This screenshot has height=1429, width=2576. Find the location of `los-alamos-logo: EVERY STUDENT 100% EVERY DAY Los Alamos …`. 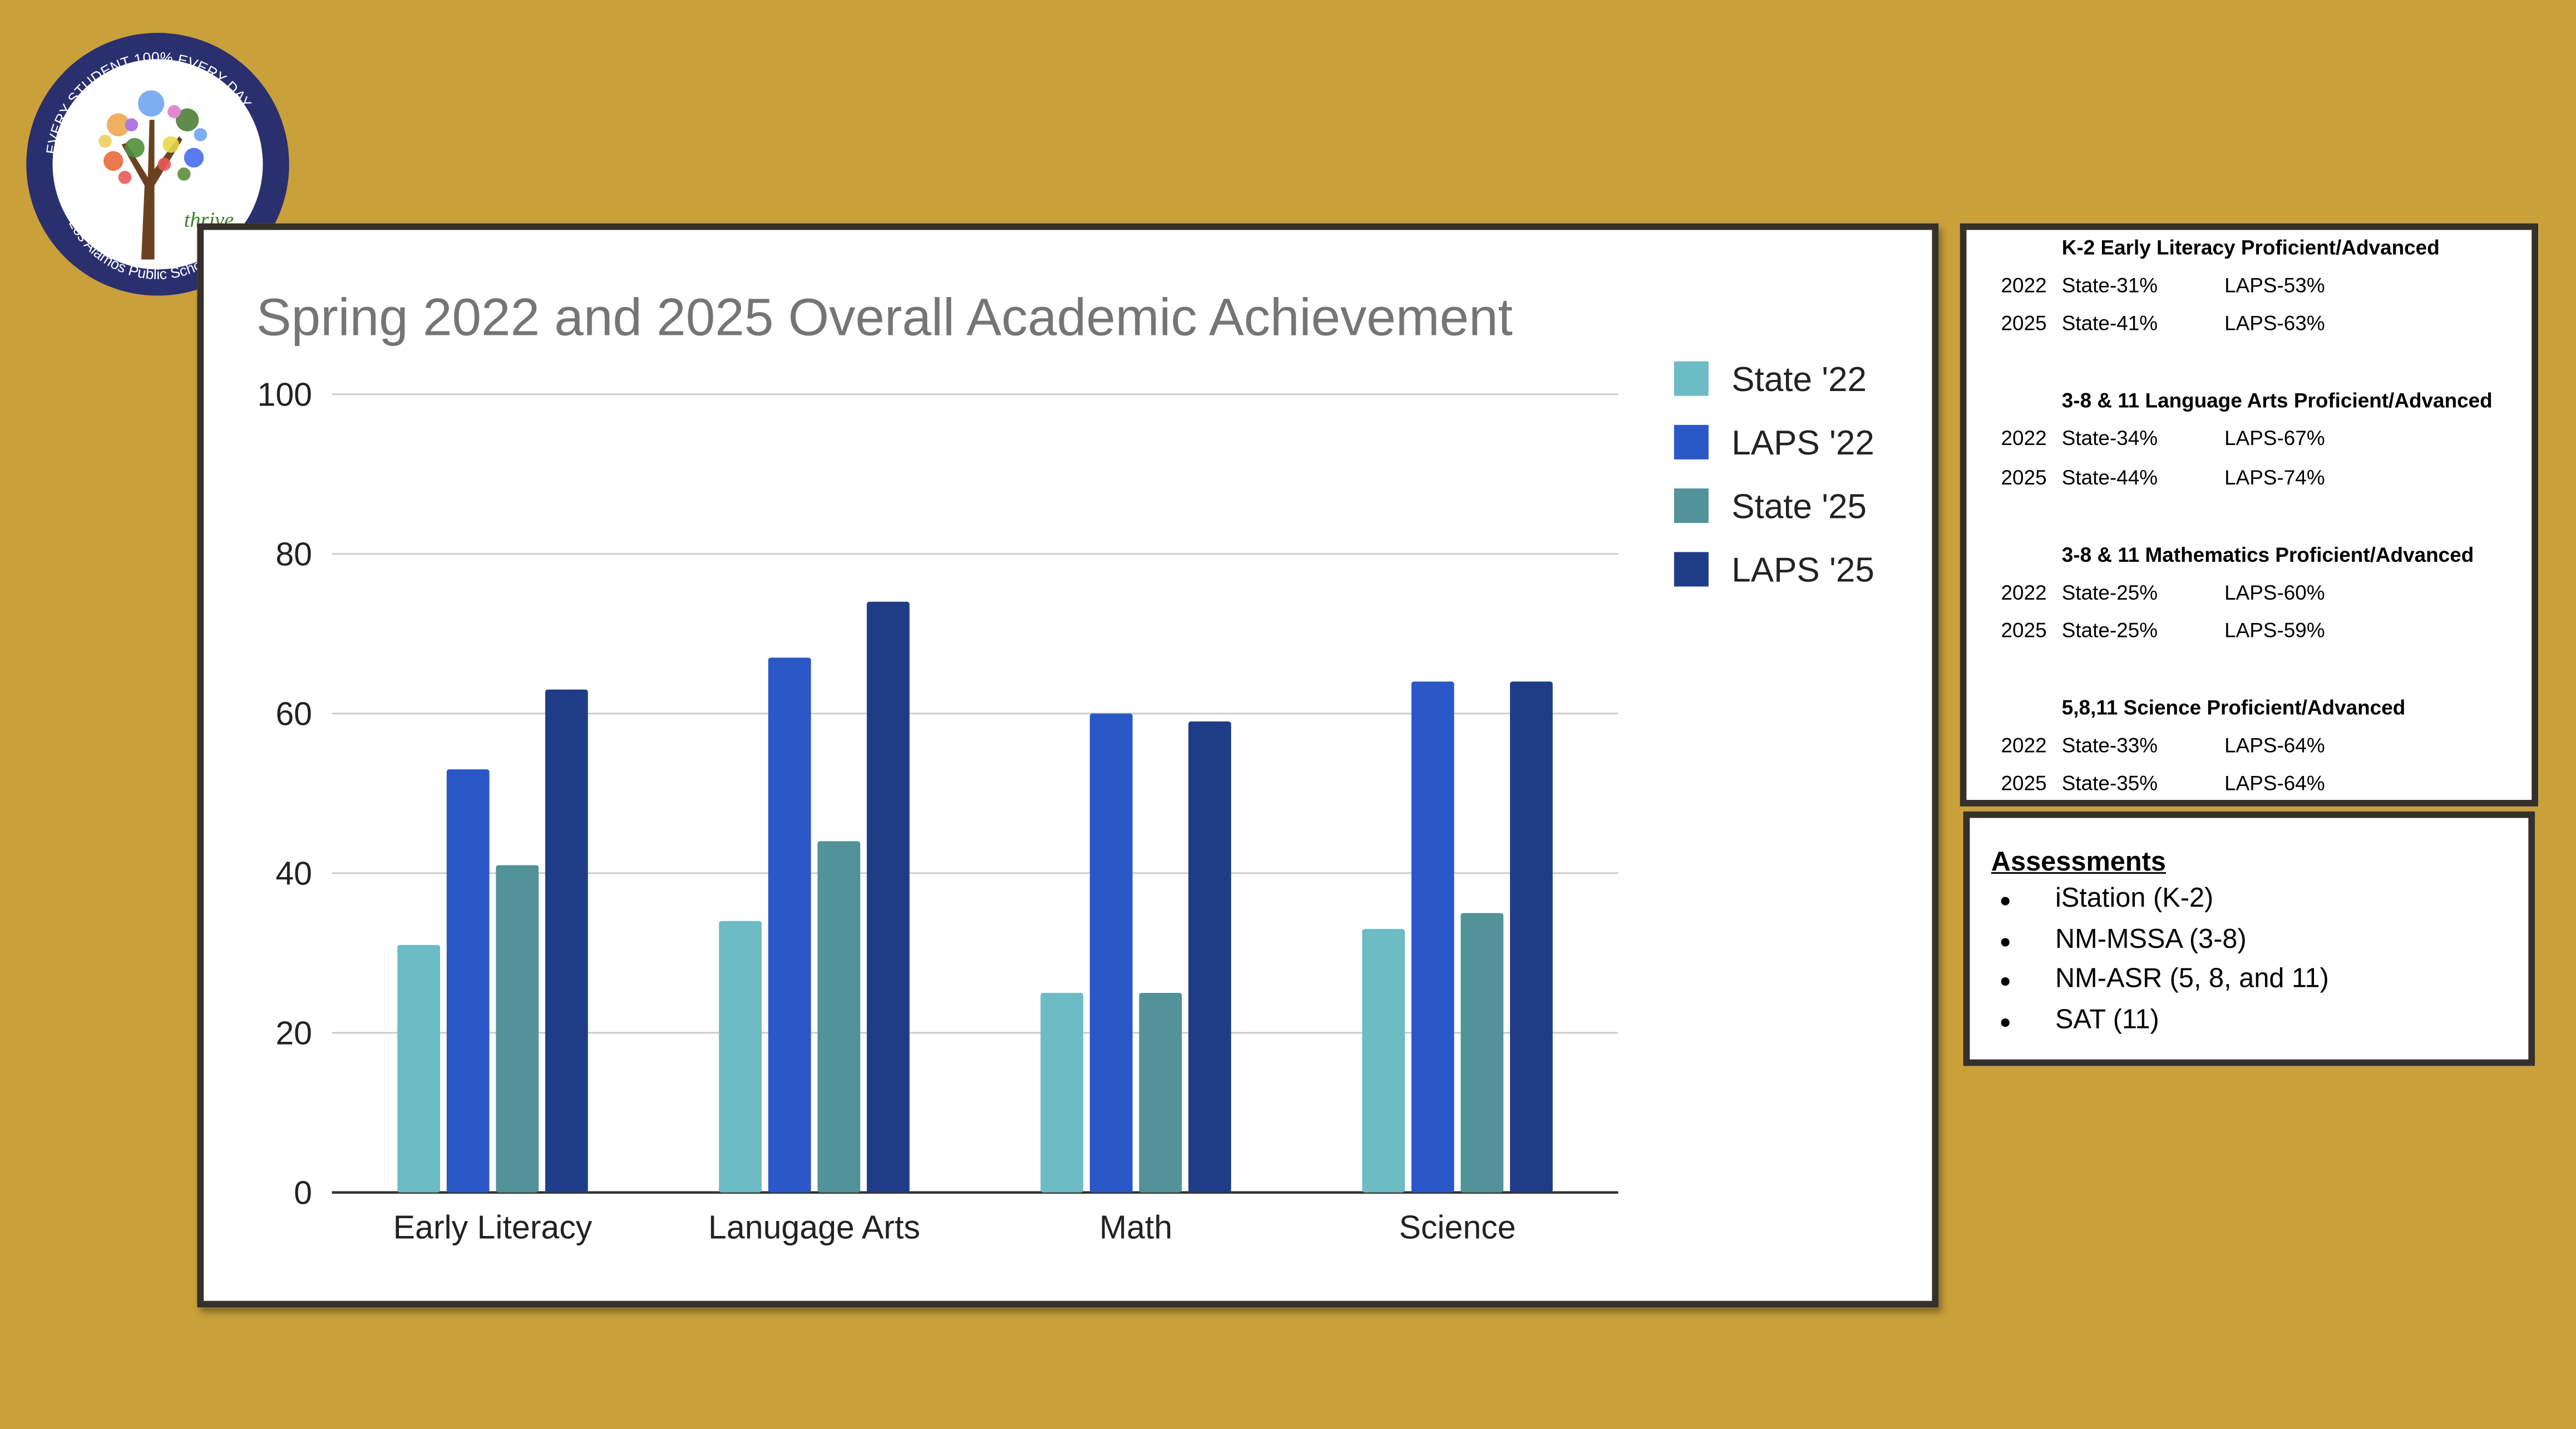

los-alamos-logo: EVERY STUDENT 100% EVERY DAY Los Alamos … is located at coordinates (157, 164).